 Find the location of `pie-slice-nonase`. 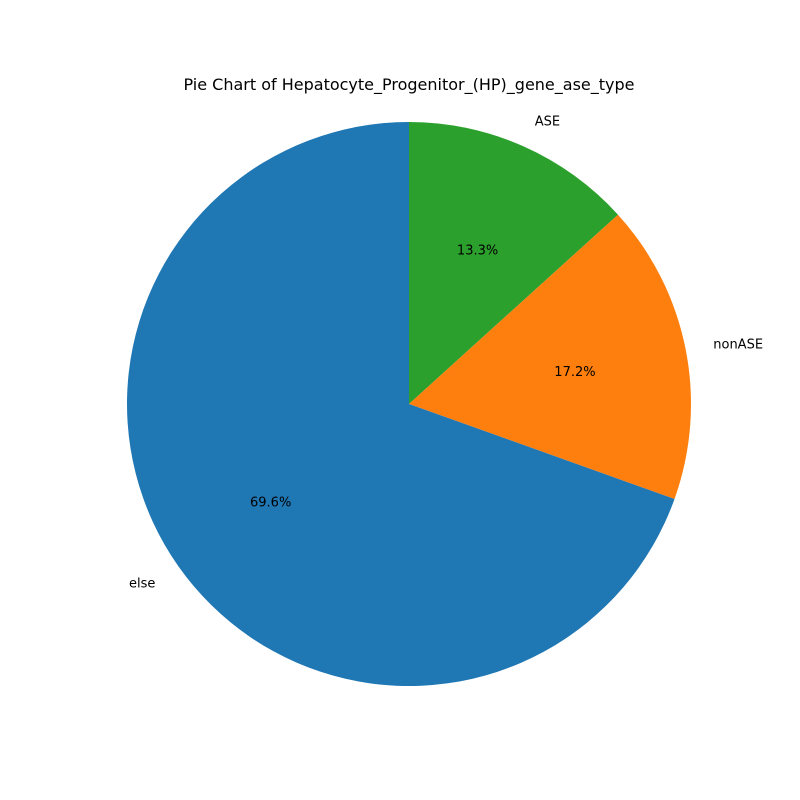

pie-slice-nonase is located at coordinates (550, 357).